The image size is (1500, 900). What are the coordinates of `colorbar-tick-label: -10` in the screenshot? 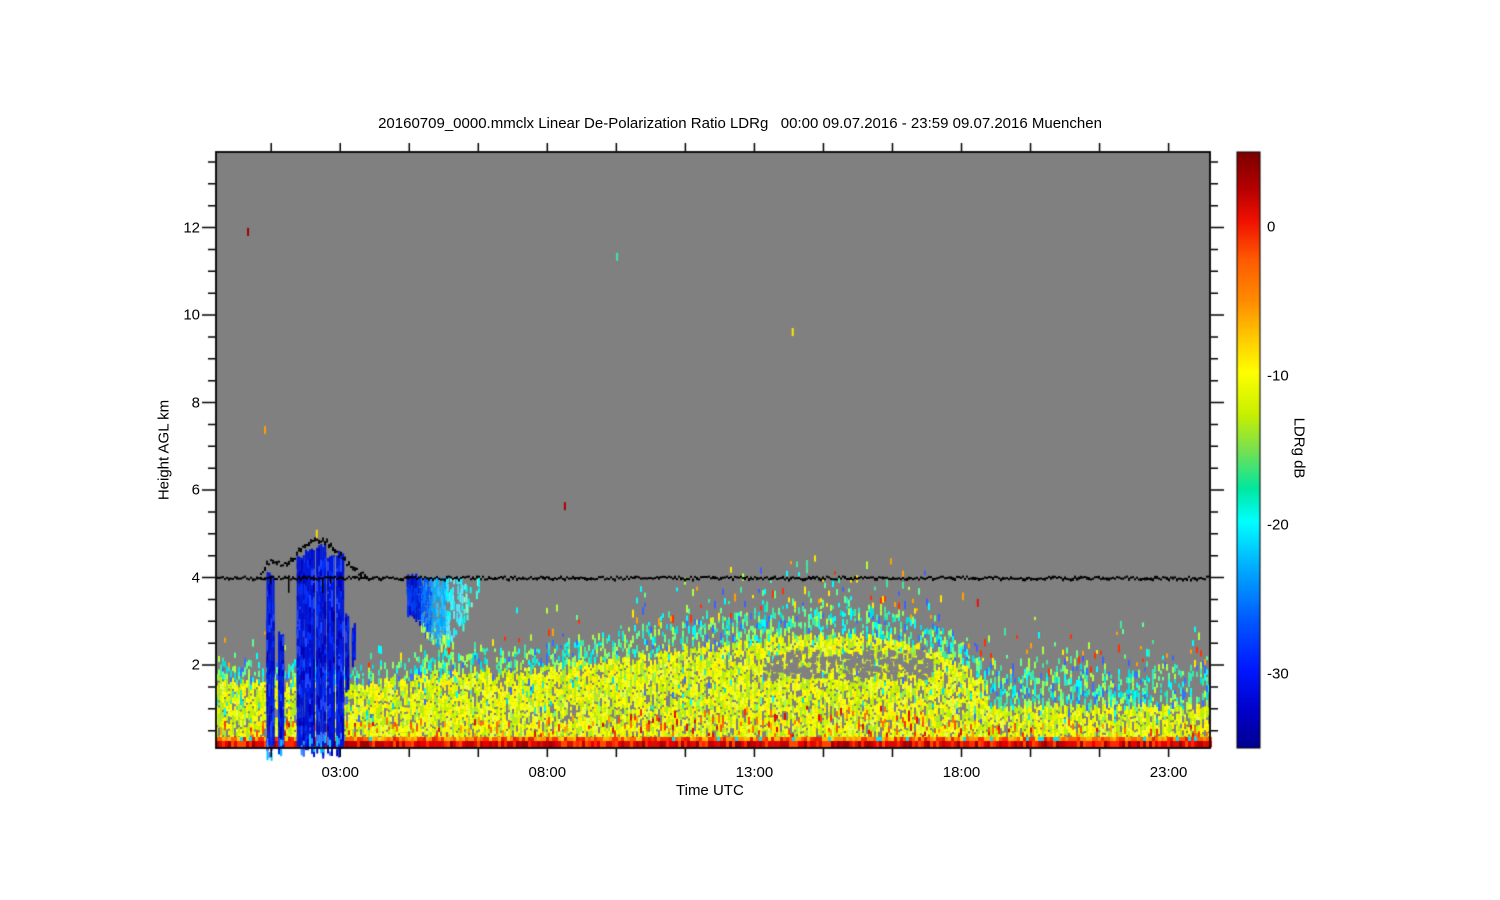 It's located at (1278, 375).